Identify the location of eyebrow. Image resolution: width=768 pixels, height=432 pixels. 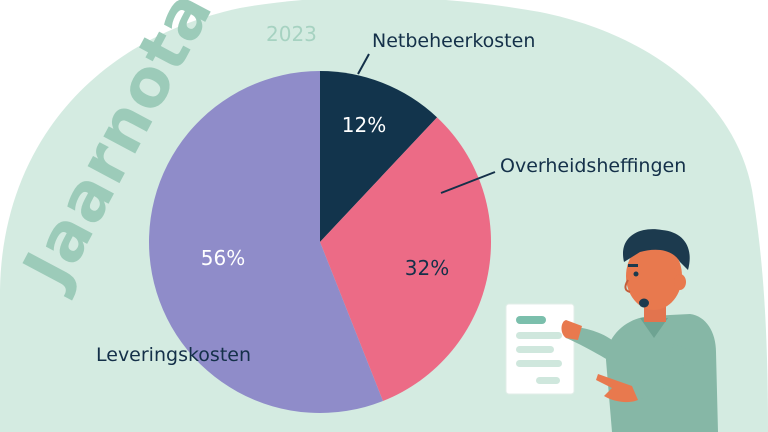
(633, 265).